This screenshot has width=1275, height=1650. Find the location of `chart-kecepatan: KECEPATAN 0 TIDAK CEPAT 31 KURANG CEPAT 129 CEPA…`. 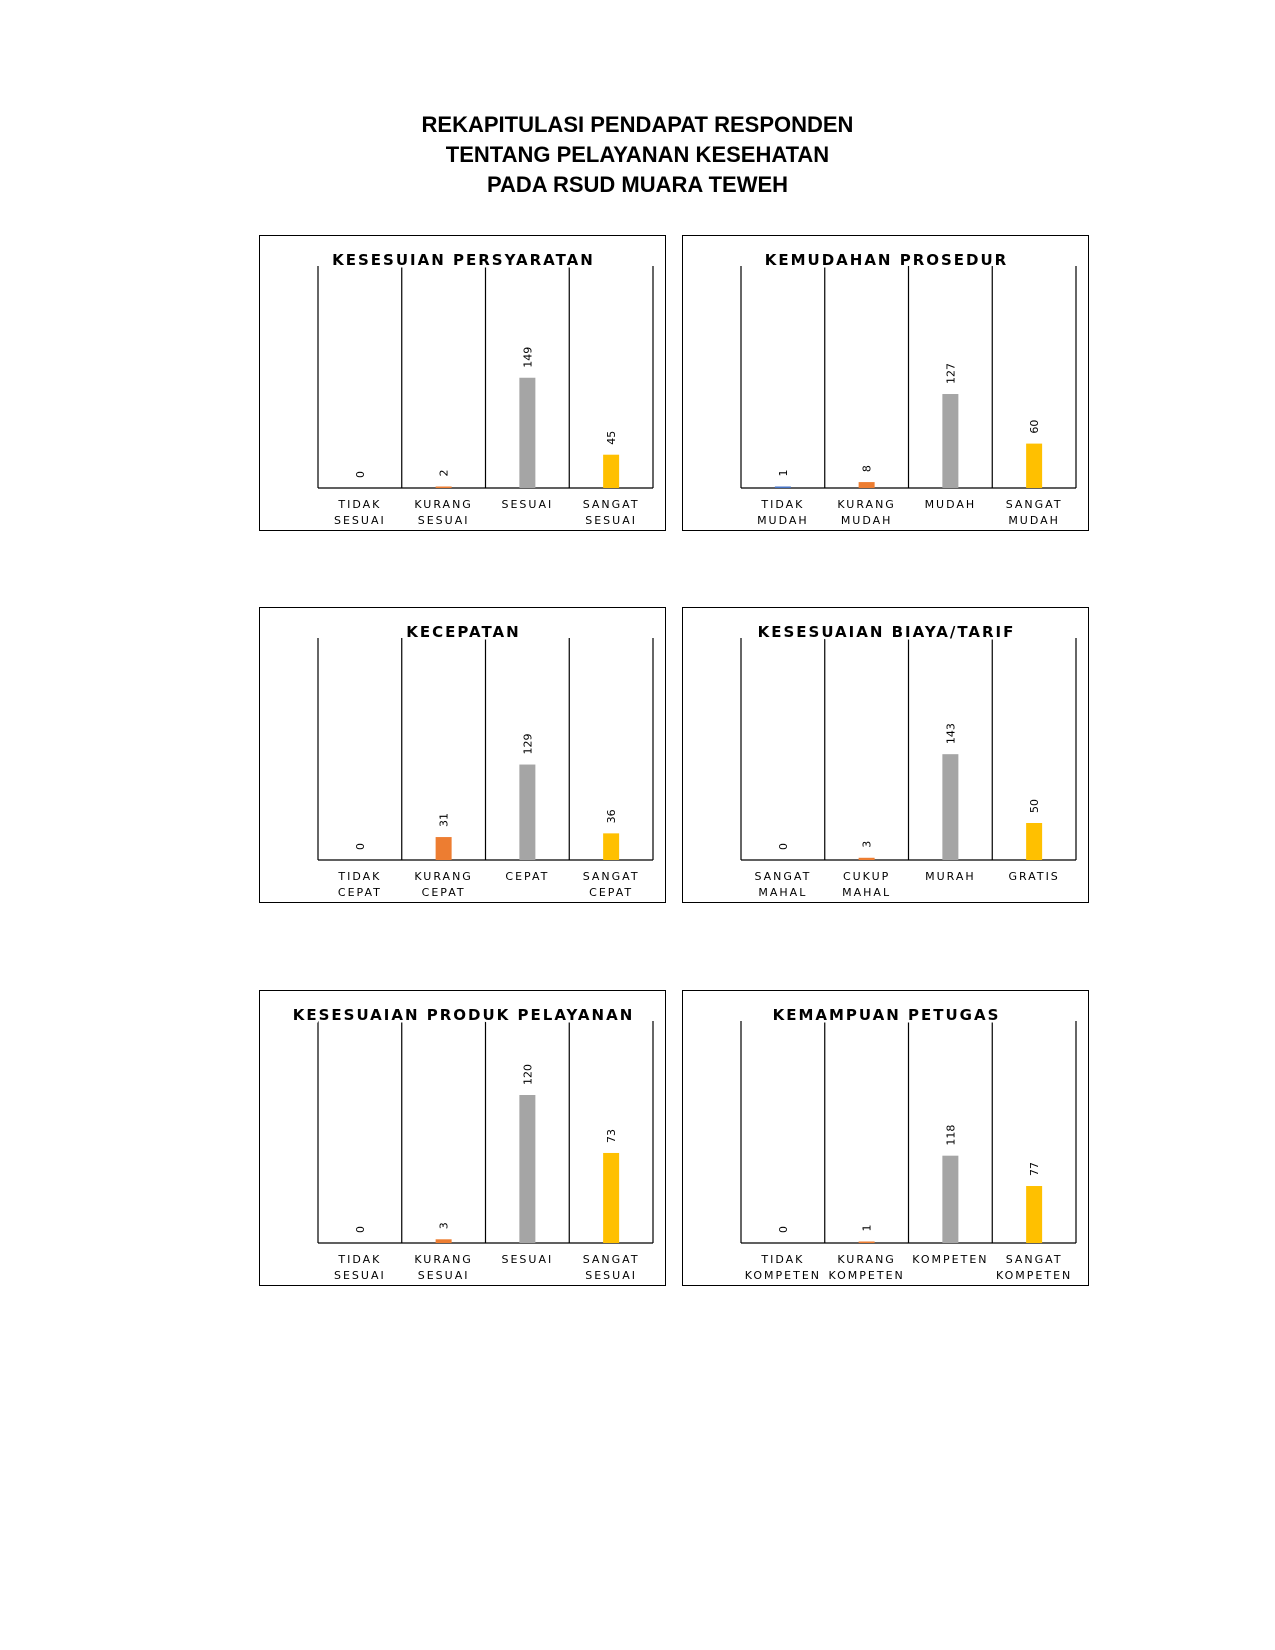

chart-kecepatan: KECEPATAN 0 TIDAK CEPAT 31 KURANG CEPAT 129 CEPA… is located at coordinates (462, 755).